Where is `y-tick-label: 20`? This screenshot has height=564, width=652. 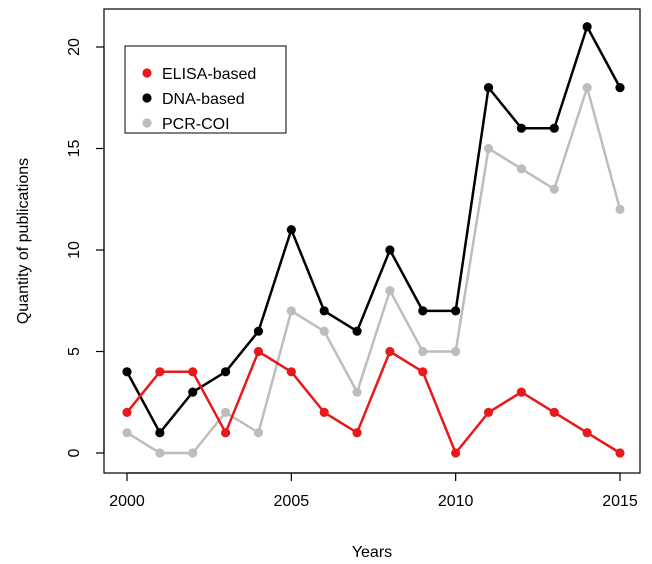 y-tick-label: 20 is located at coordinates (74, 47).